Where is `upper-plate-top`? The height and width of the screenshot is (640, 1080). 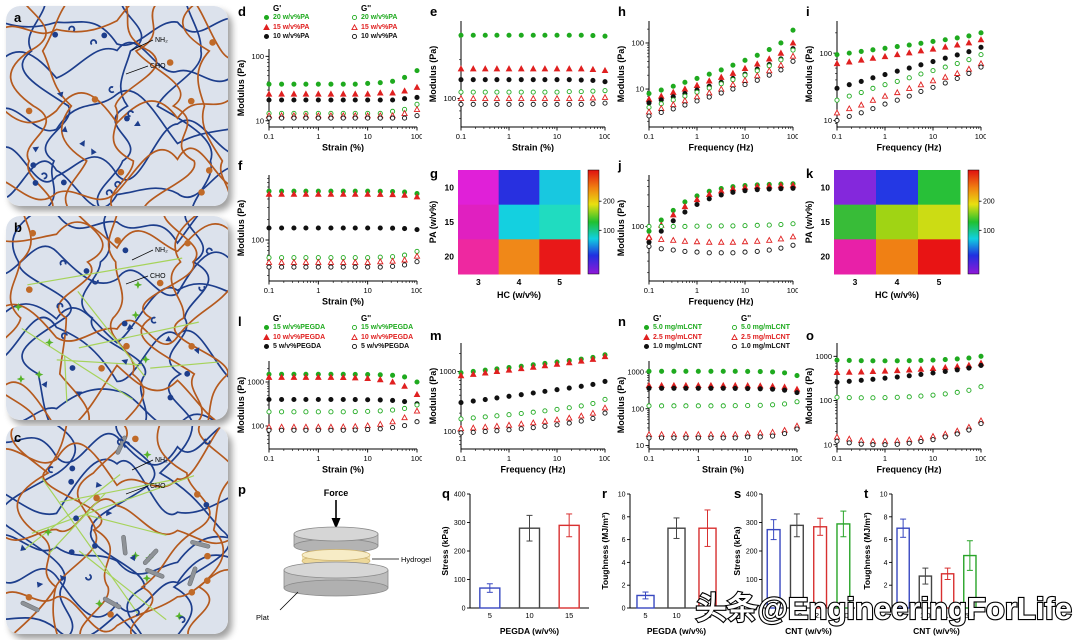
upper-plate-top is located at coordinates (336, 534).